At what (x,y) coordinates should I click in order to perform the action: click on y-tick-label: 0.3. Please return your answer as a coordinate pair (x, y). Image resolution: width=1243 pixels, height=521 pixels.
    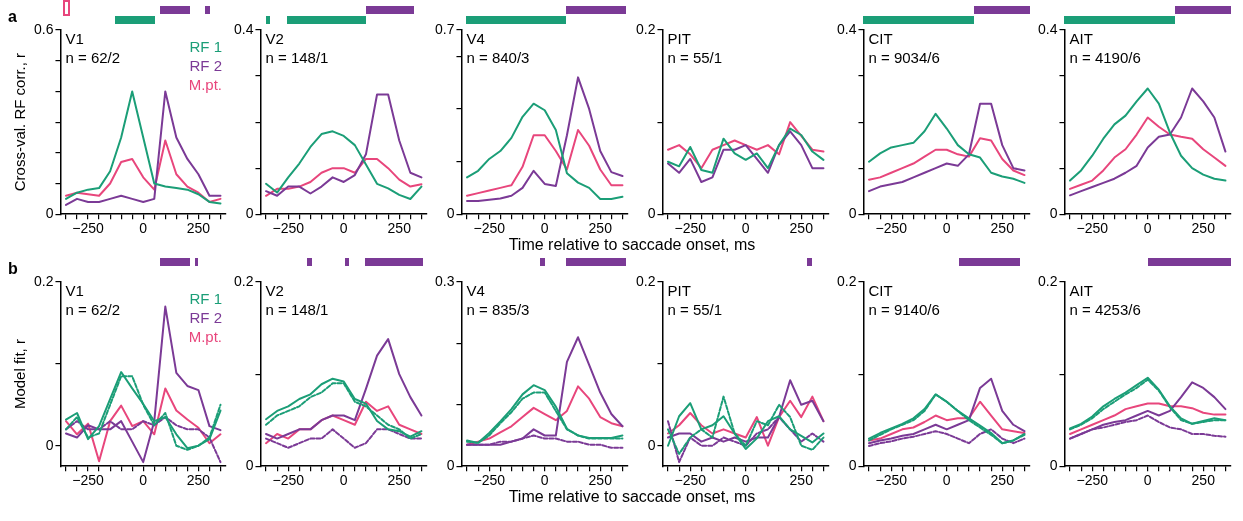
    Looking at the image, I should click on (444, 280).